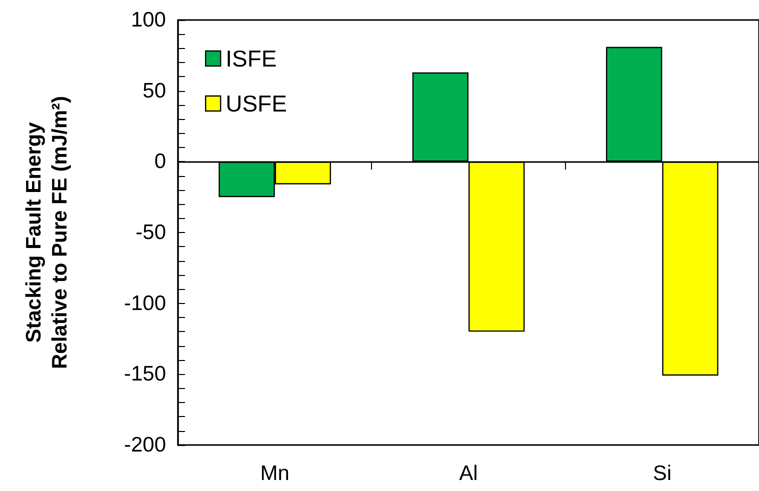 The image size is (759, 491). Describe the element at coordinates (154, 90) in the screenshot. I see `y-tick-label: 50` at that location.